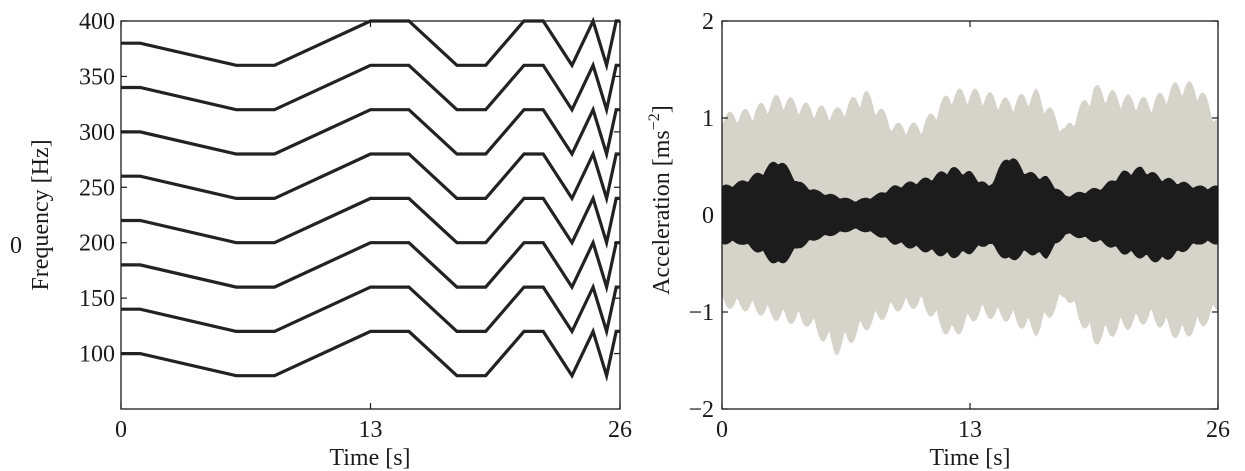 This screenshot has width=1245, height=471. I want to click on side-label: 0, so click(16, 246).